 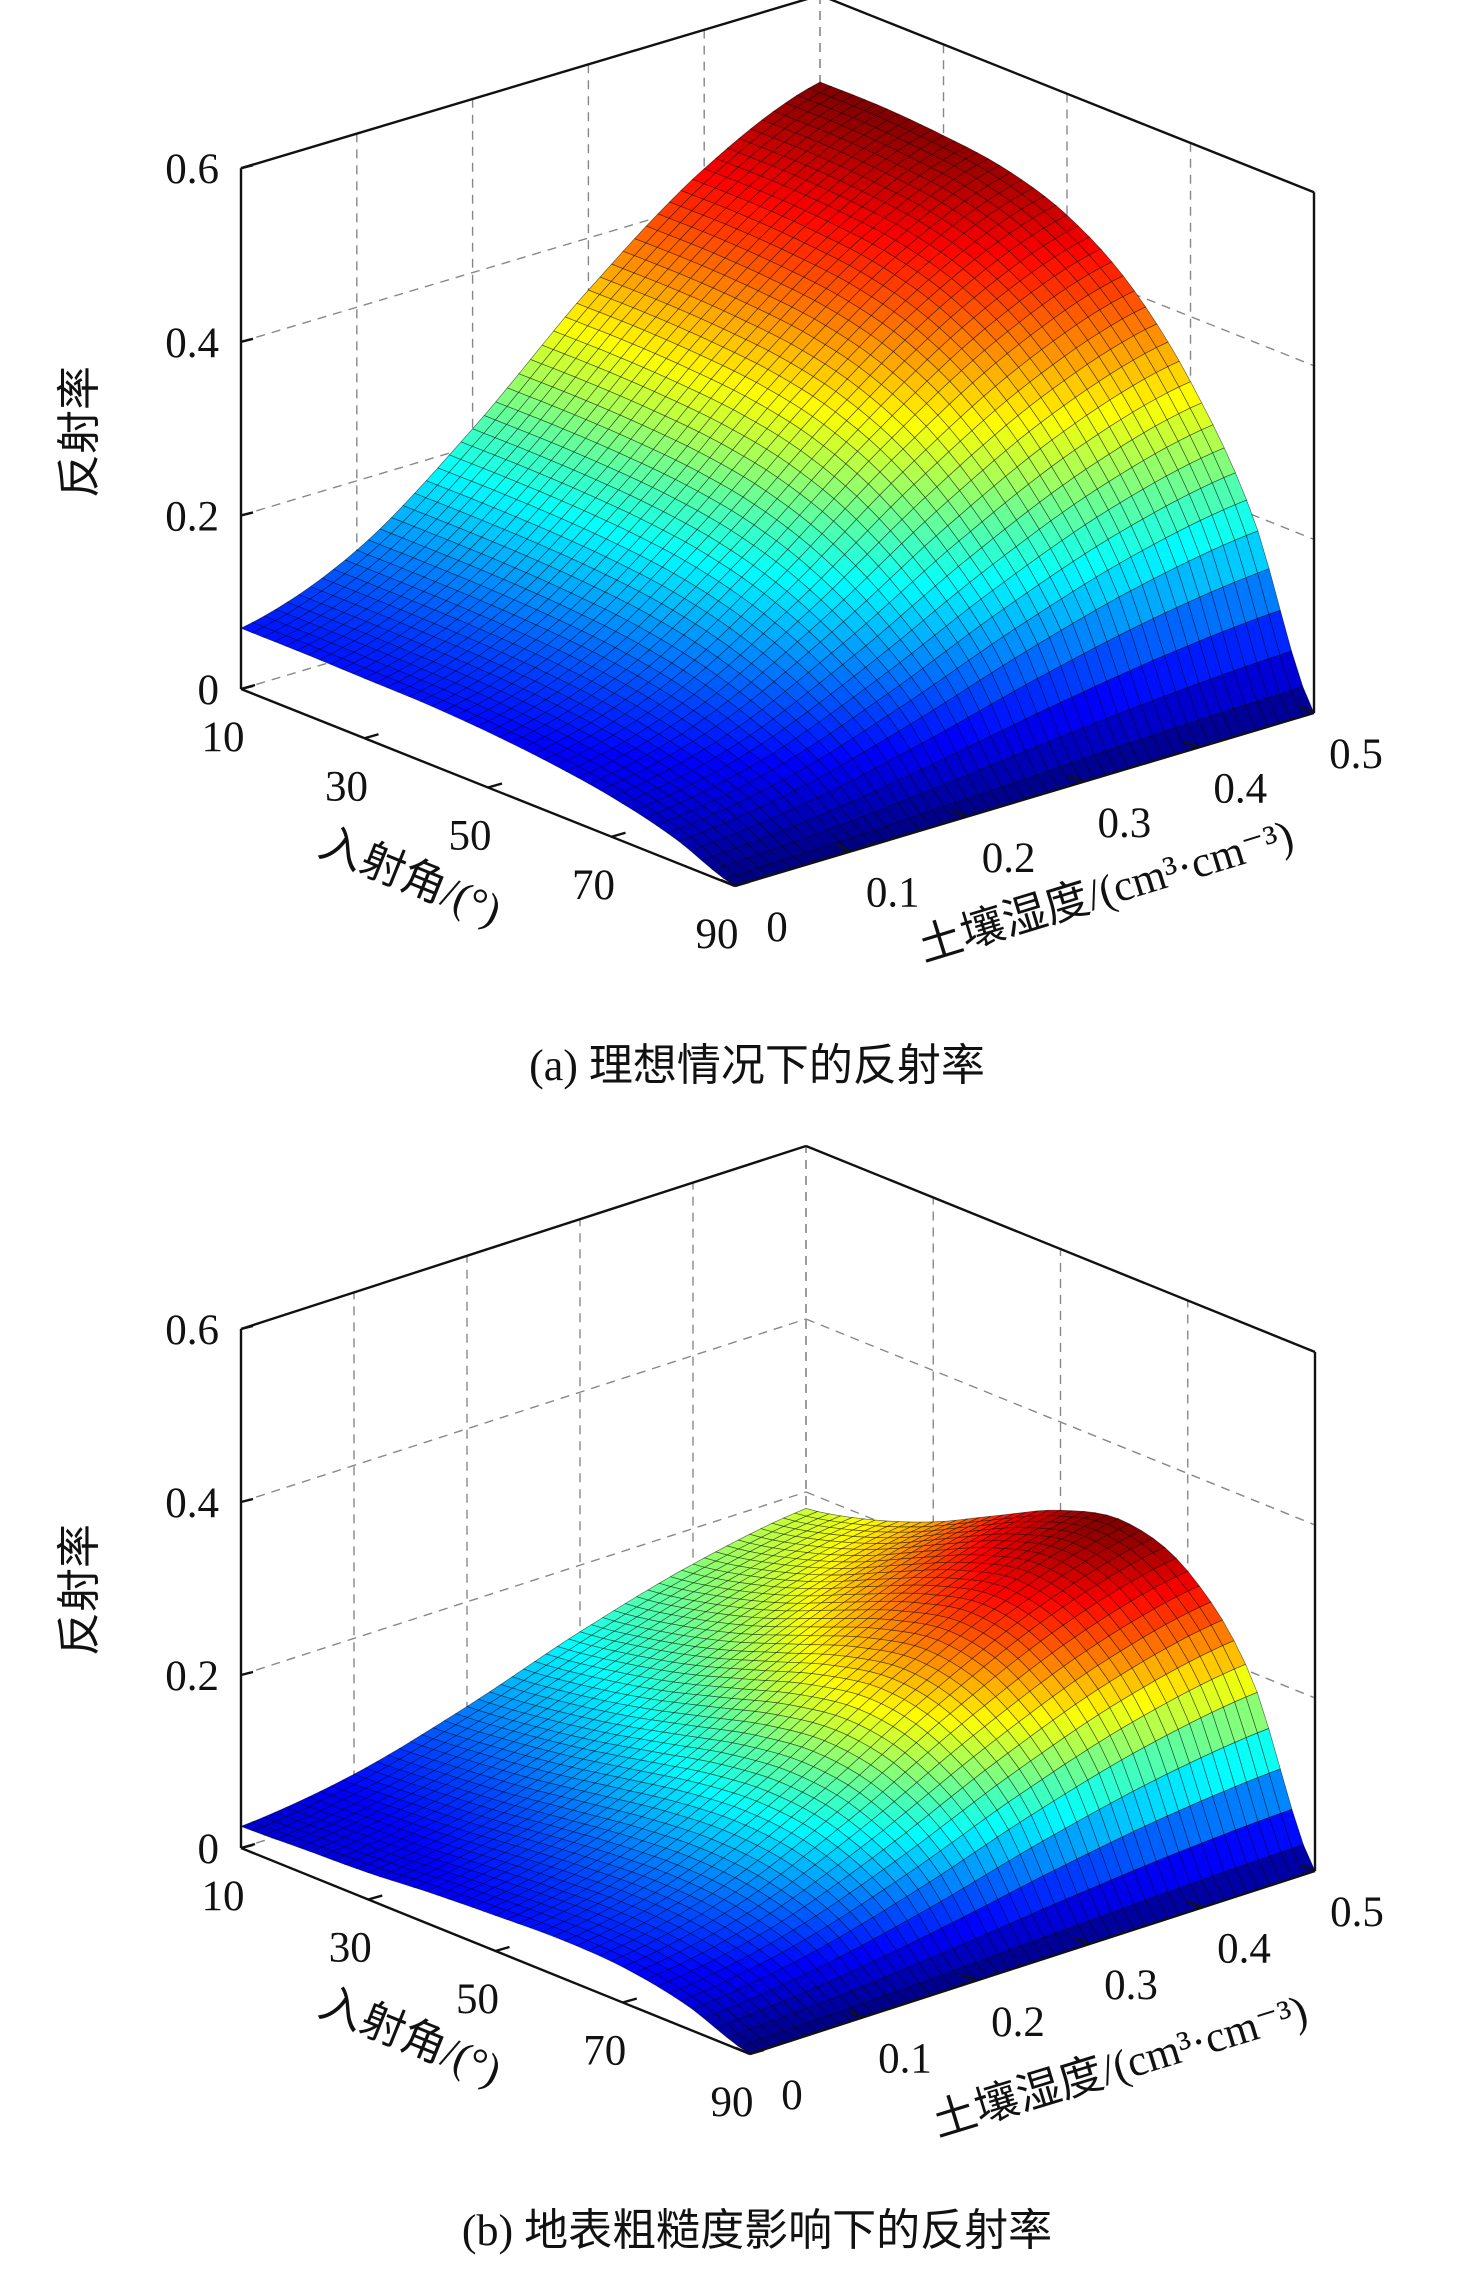 I want to click on figure-caption: (a) 理想情况下的反射率, so click(x=757, y=1065).